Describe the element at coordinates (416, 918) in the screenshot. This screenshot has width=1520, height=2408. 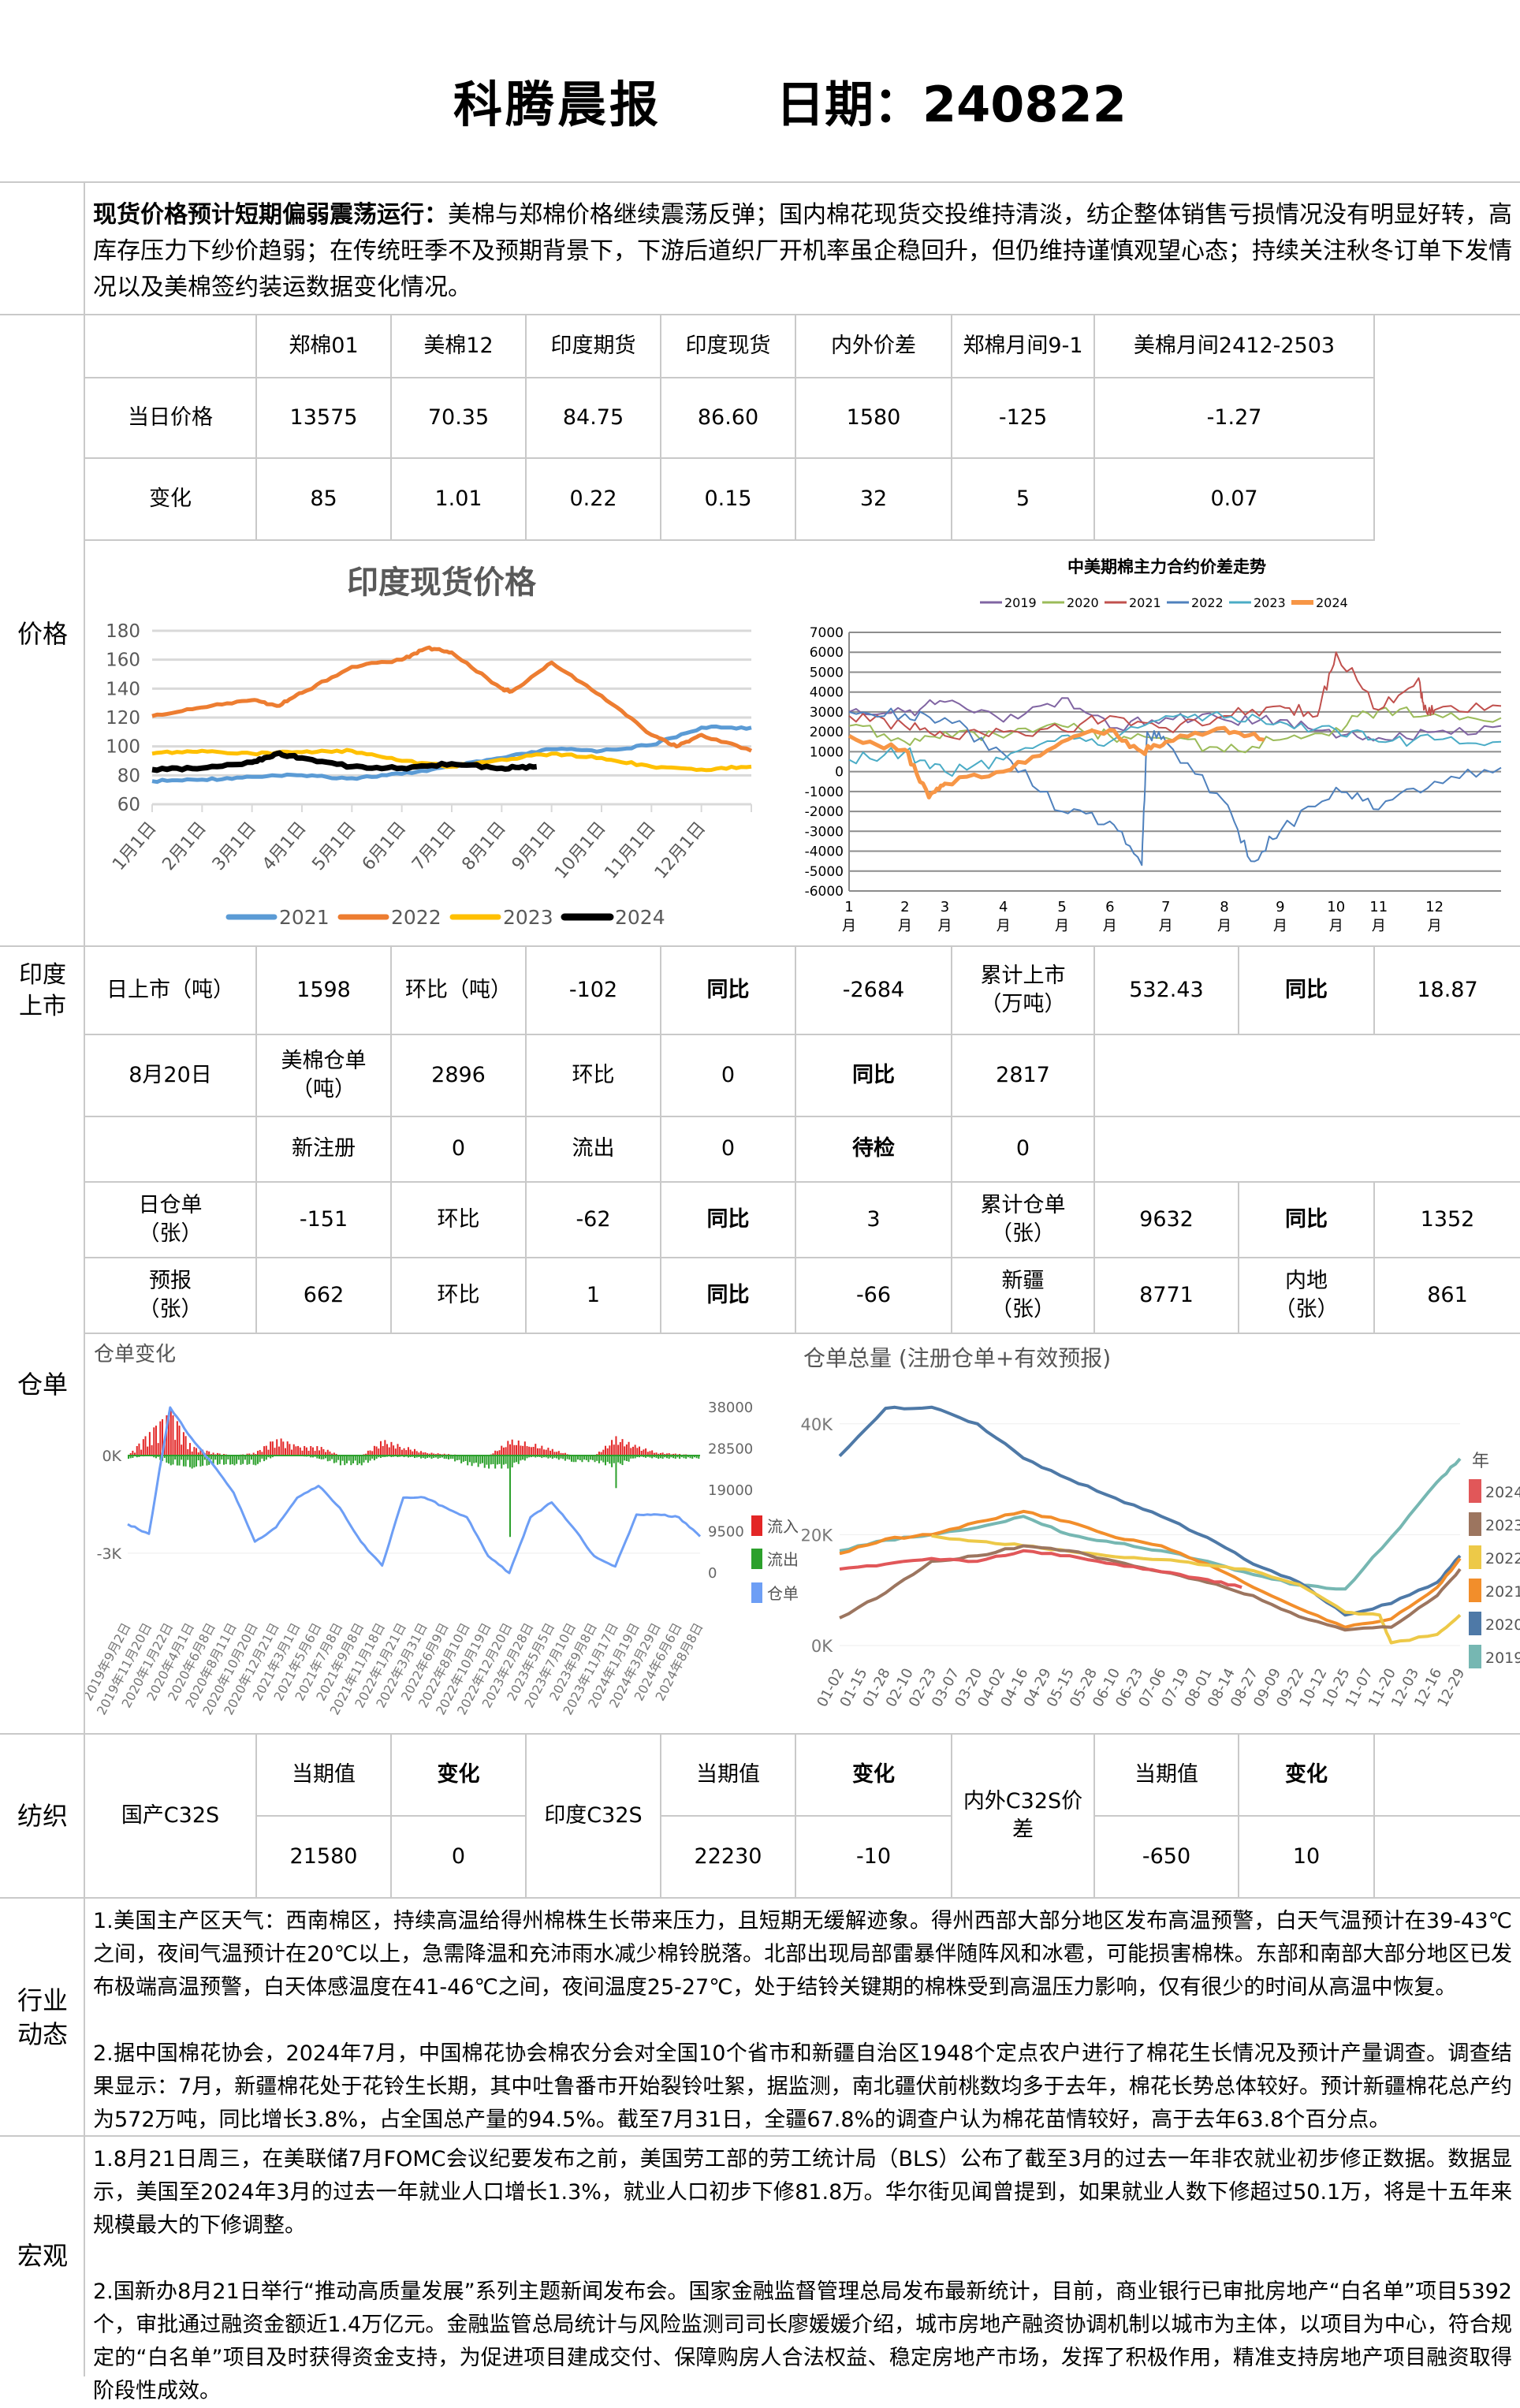
I see `legend-label: 2022` at that location.